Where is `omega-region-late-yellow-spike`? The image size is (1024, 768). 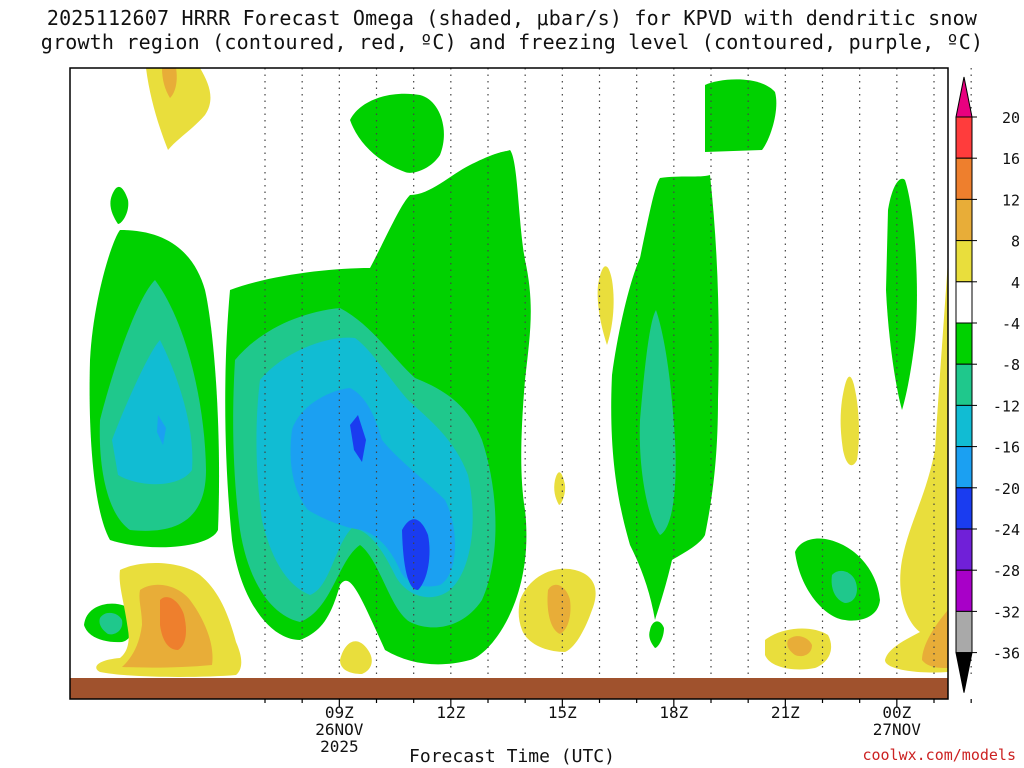 omega-region-late-yellow-spike is located at coordinates (849, 421).